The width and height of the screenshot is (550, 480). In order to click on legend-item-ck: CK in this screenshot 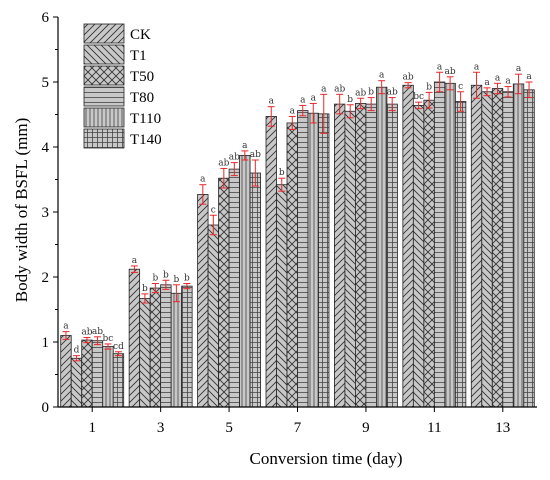, I will do `click(117, 33)`.